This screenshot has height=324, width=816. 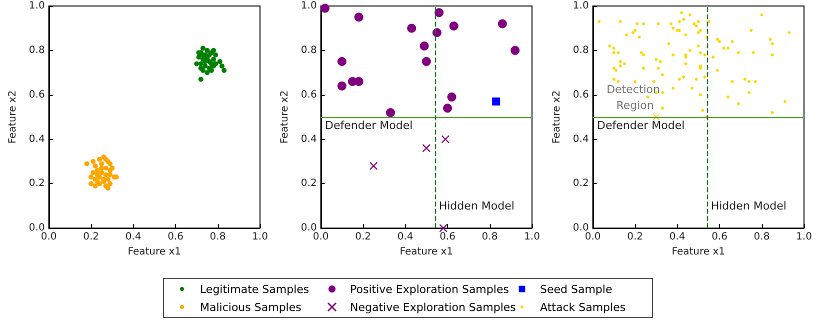 I want to click on legend-label: Legitimate Samples, so click(x=255, y=289).